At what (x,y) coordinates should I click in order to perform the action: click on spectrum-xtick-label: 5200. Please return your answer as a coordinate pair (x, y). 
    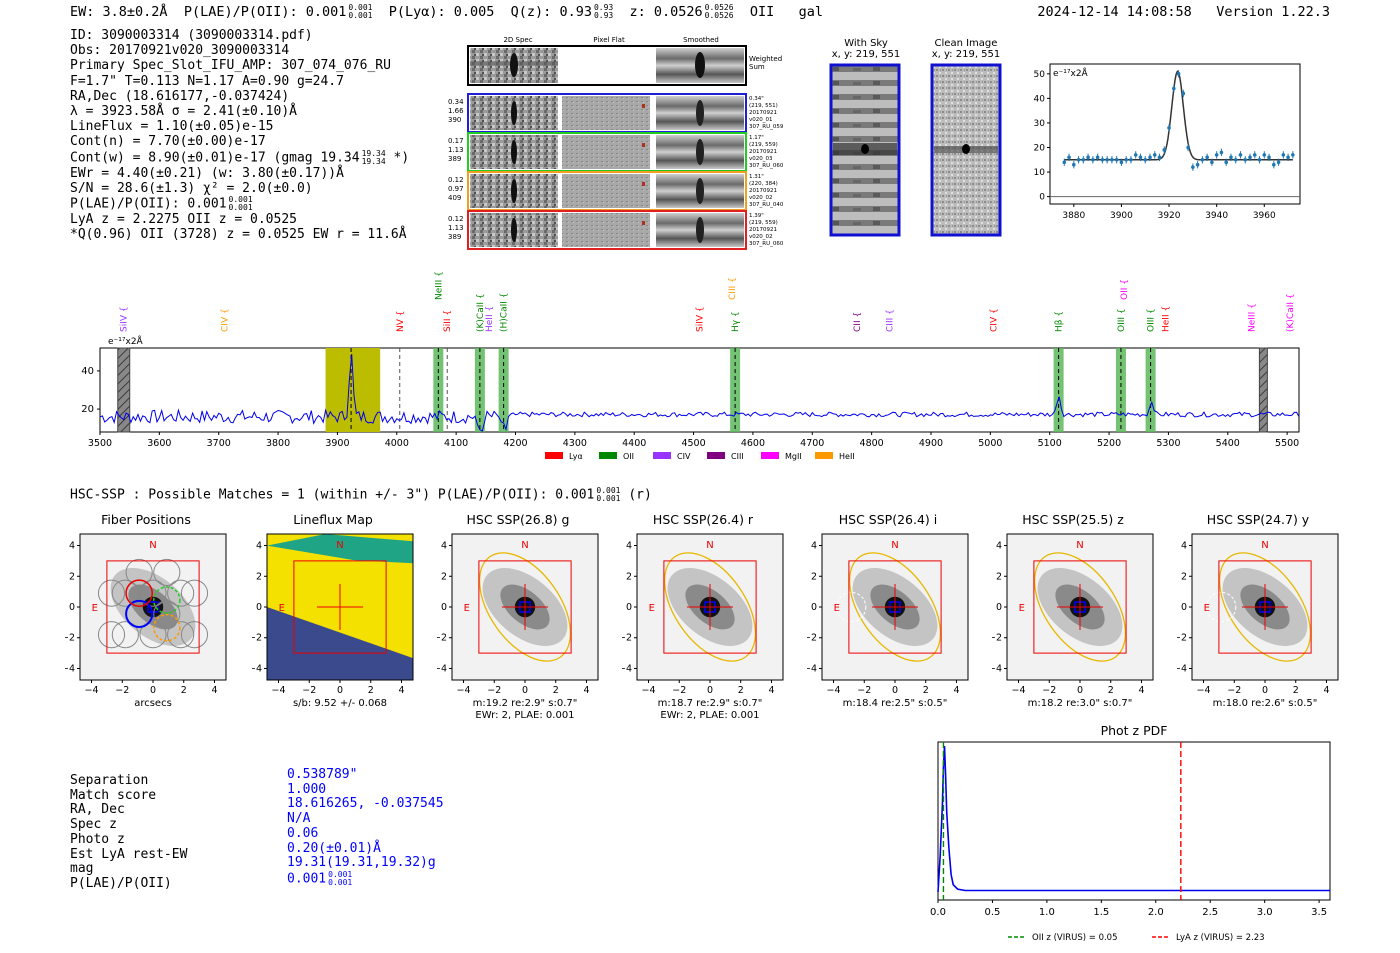
    Looking at the image, I should click on (1109, 443).